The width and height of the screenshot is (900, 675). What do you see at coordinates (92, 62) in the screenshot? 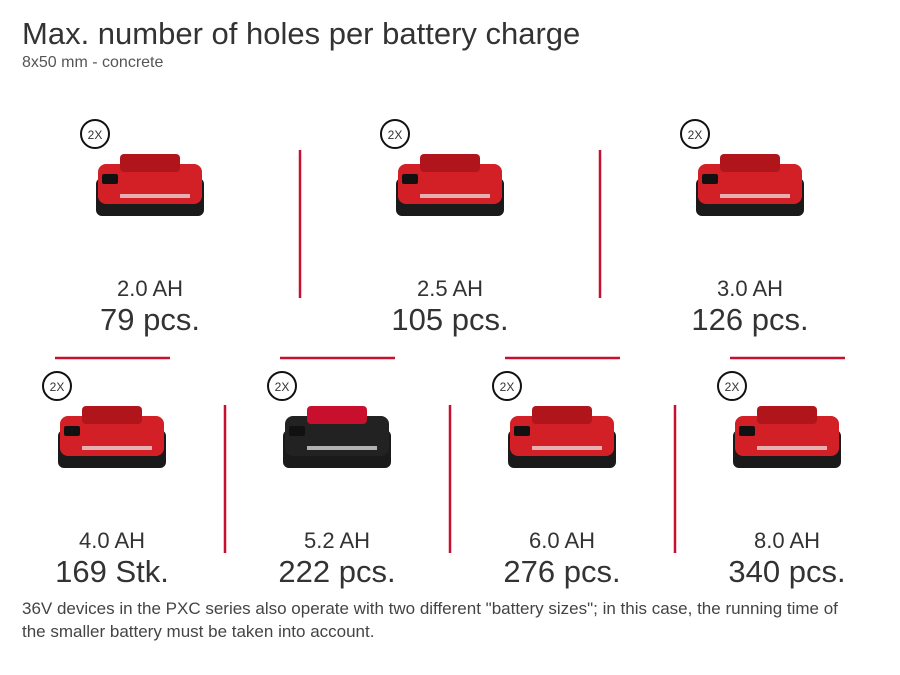
I see `subtitle: 8x50 mm - concrete` at bounding box center [92, 62].